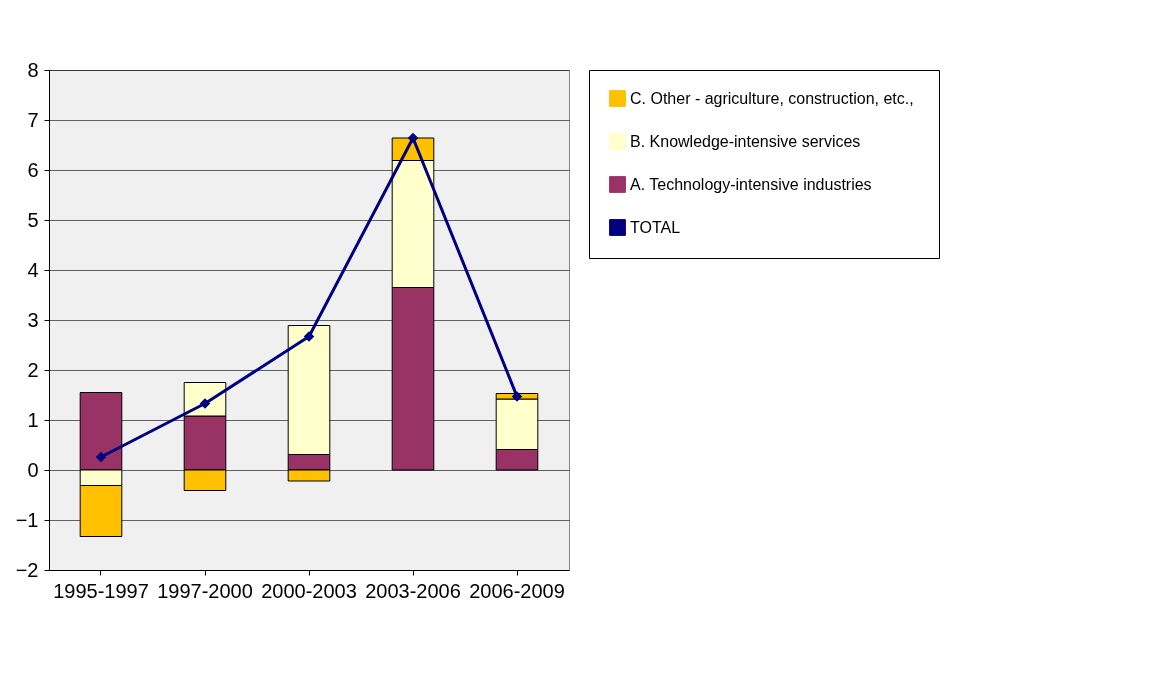  What do you see at coordinates (751, 184) in the screenshot?
I see `legend-label: A. Technology-intensive industries` at bounding box center [751, 184].